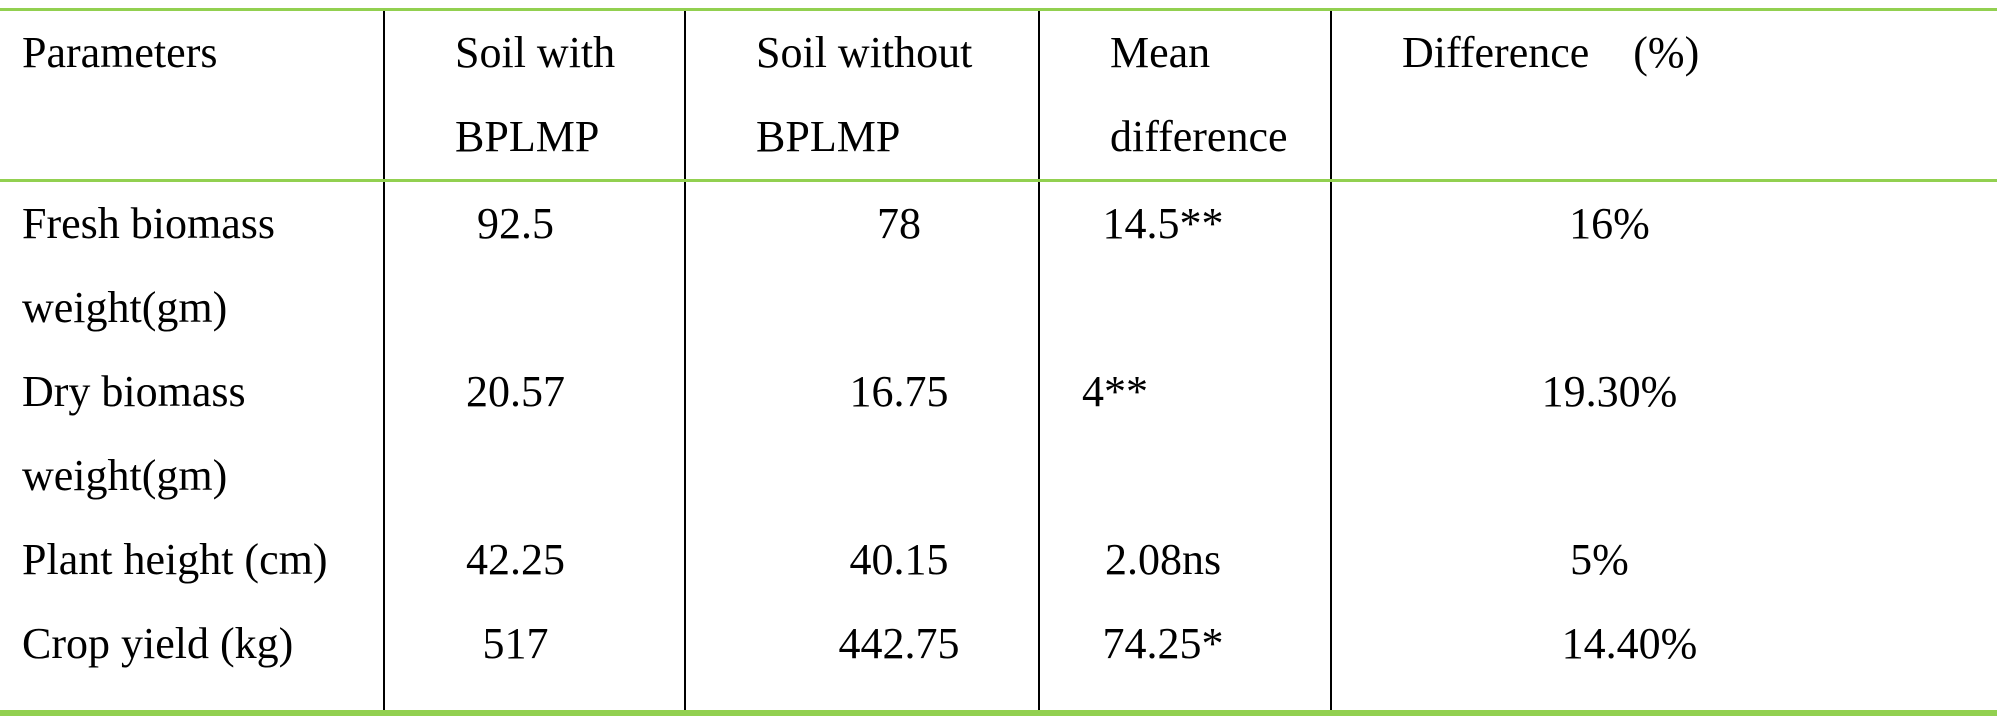 The height and width of the screenshot is (716, 1997). Describe the element at coordinates (534, 95) in the screenshot. I see `header-soil-with: Soil with BPLMP` at that location.